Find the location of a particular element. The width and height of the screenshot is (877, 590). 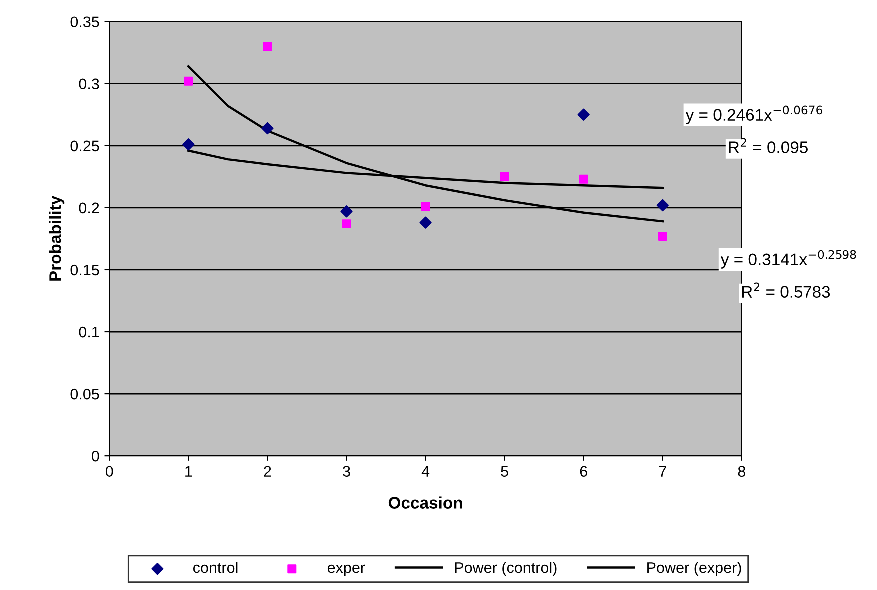

y-tick-label: 0.1 is located at coordinates (89, 332).